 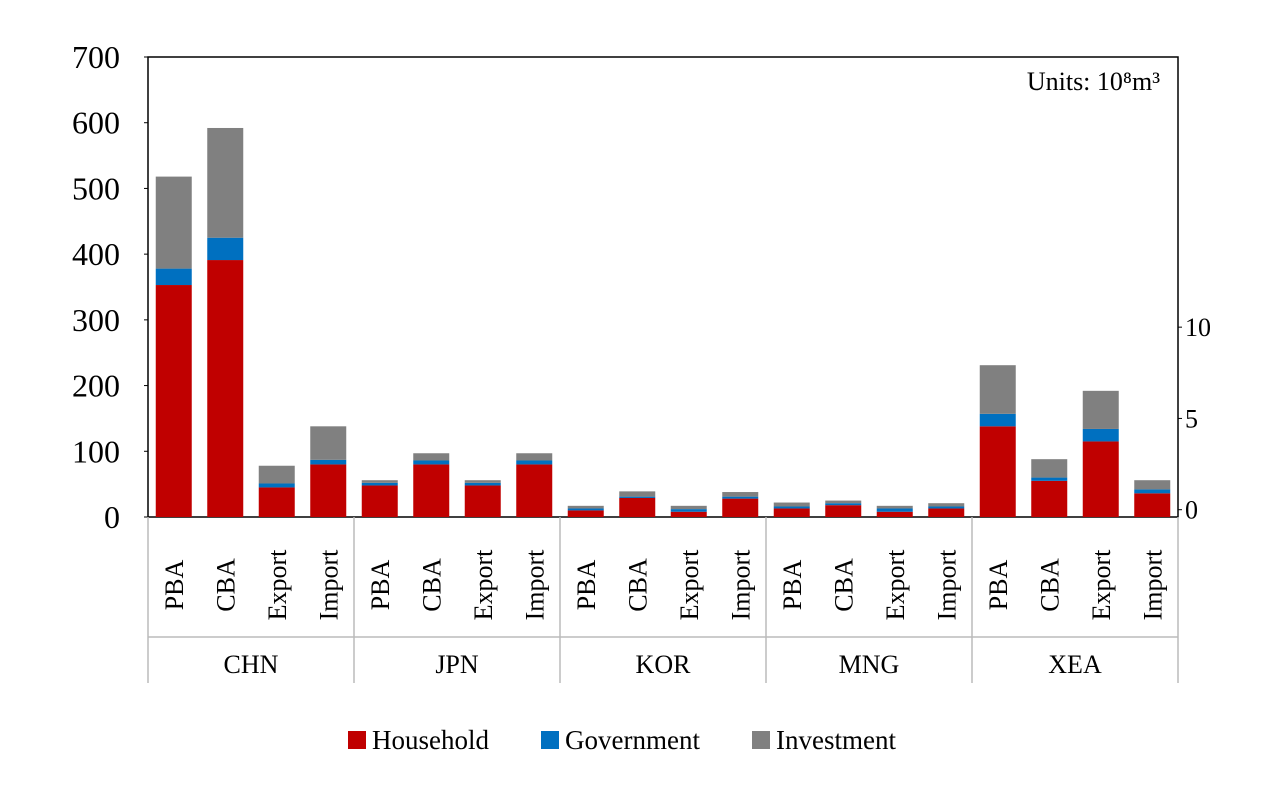 What do you see at coordinates (664, 664) in the screenshot?
I see `group-label: KOR` at bounding box center [664, 664].